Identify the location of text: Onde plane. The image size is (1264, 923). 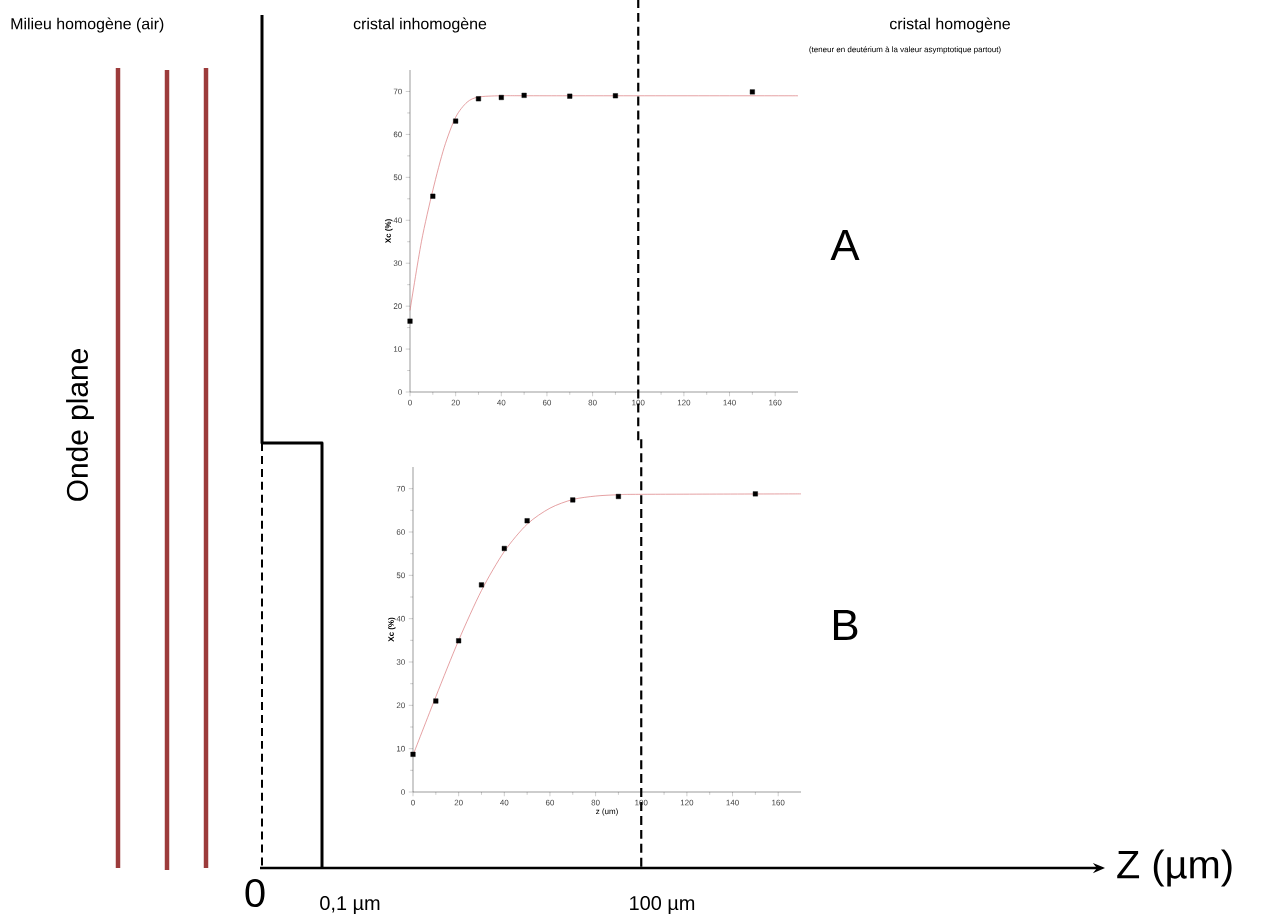
(80, 425).